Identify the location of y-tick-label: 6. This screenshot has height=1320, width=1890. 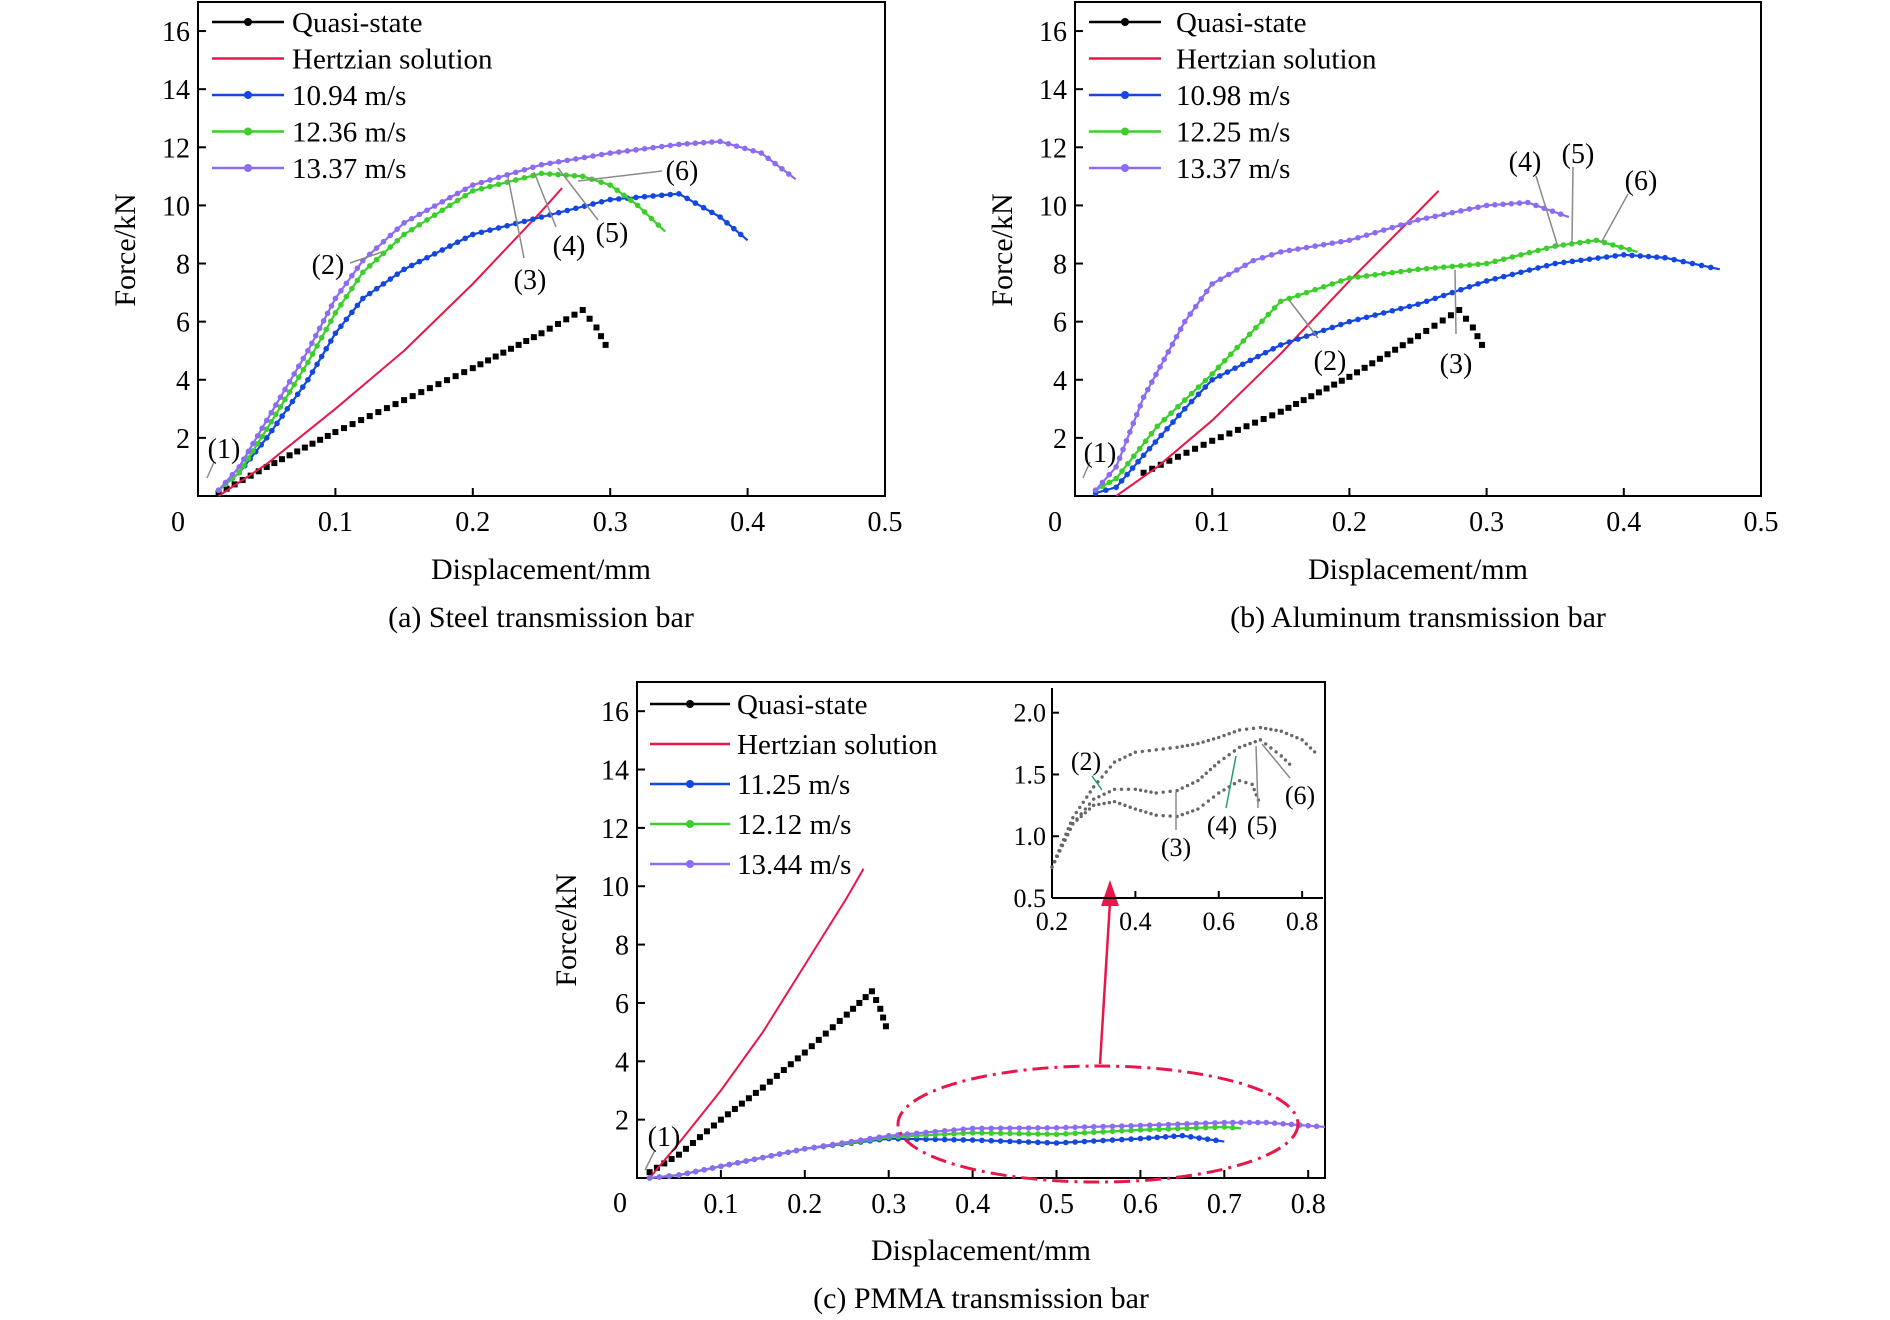
(622, 1004).